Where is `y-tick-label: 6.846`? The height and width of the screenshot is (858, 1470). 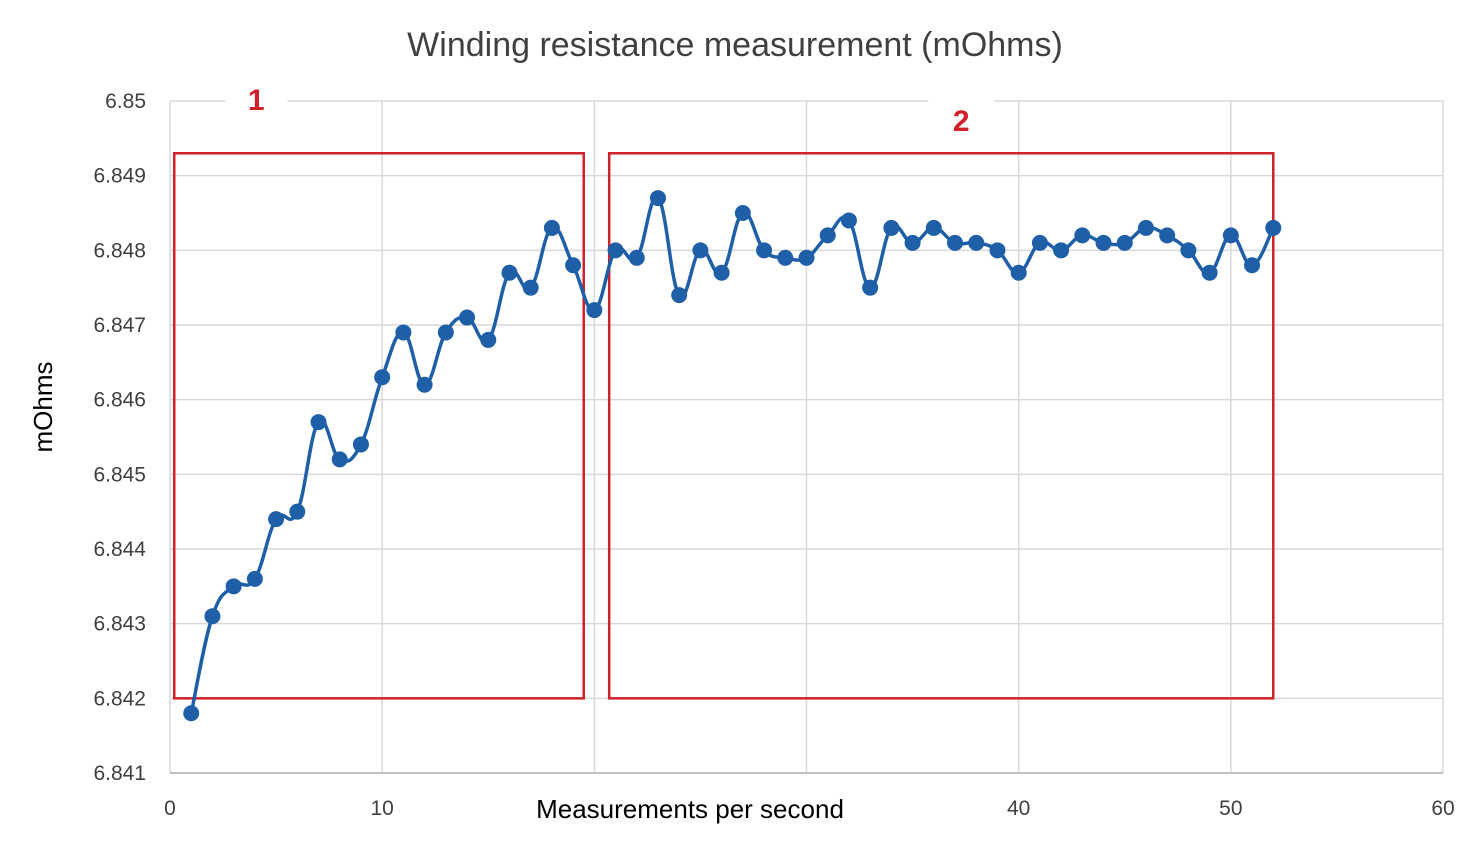 y-tick-label: 6.846 is located at coordinates (119, 400).